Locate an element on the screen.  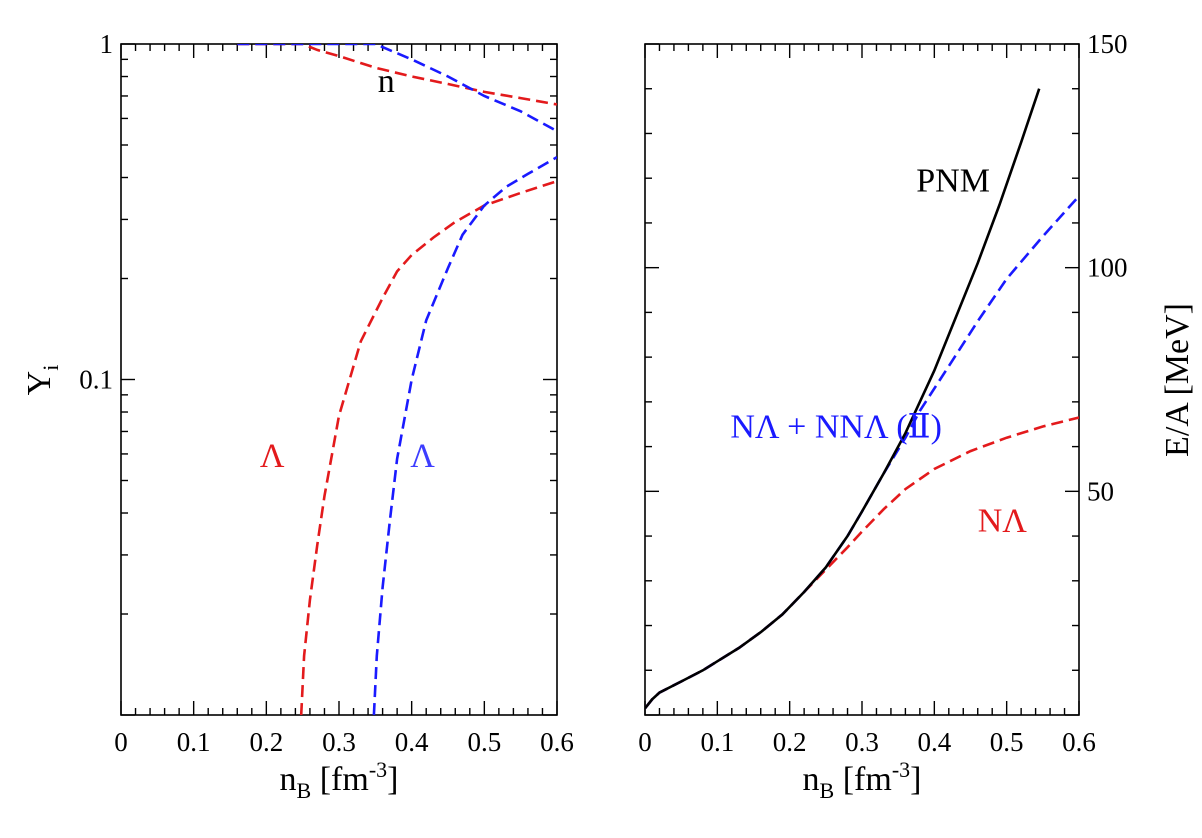
left-x-tick-labels: 0 0.1 0.2 0.3 0.4 0.5 0.6 is located at coordinates (344, 742).